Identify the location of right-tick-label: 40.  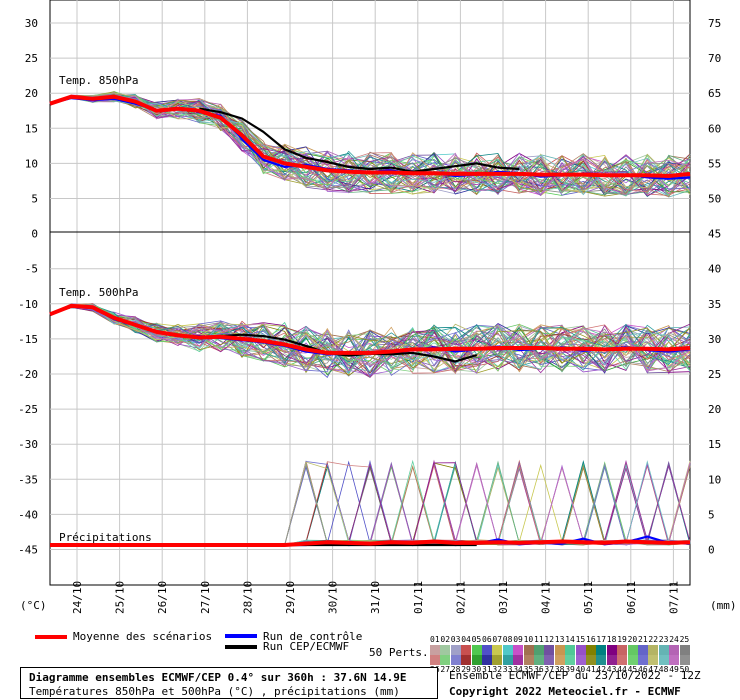
(714, 269).